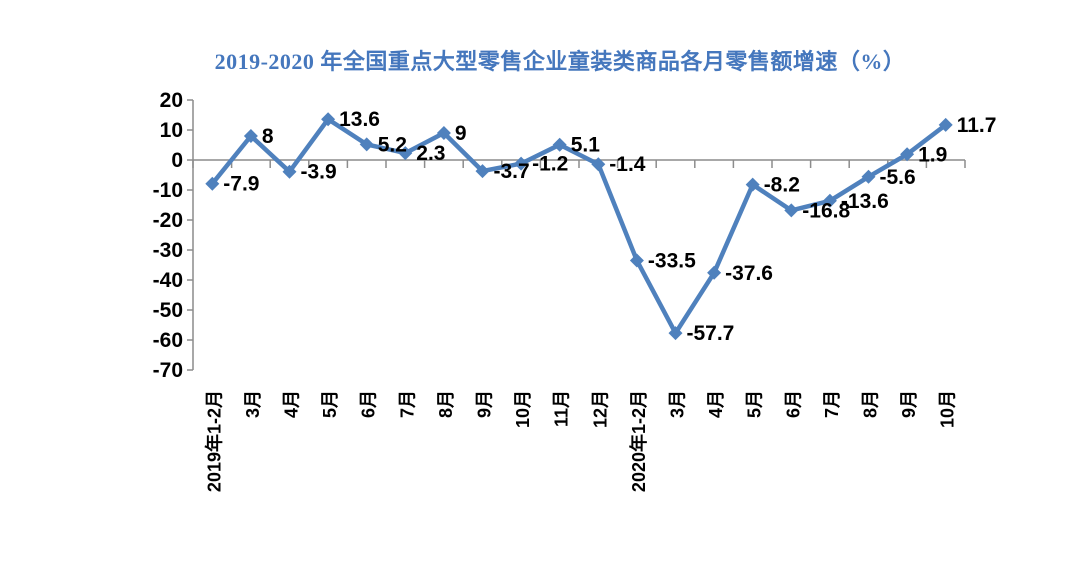 The image size is (1080, 578). What do you see at coordinates (560, 61) in the screenshot?
I see `chart-title: 2019-2020 年全国重点大型零售企业童装类商品各月零售额增速（%）` at bounding box center [560, 61].